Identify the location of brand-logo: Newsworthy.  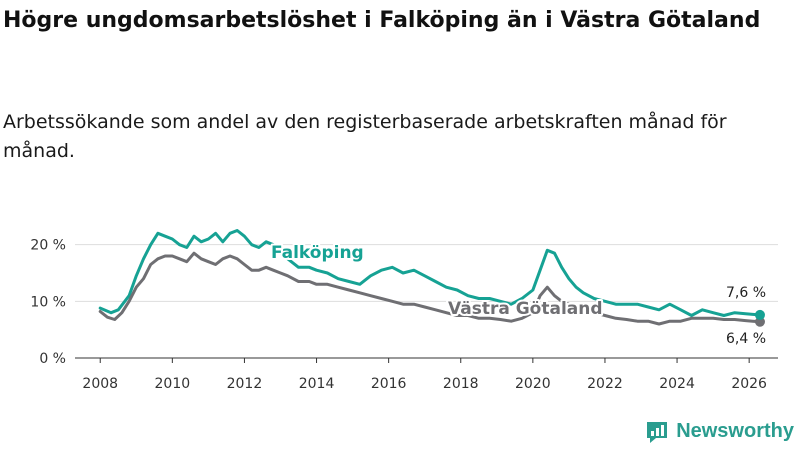
(719, 431).